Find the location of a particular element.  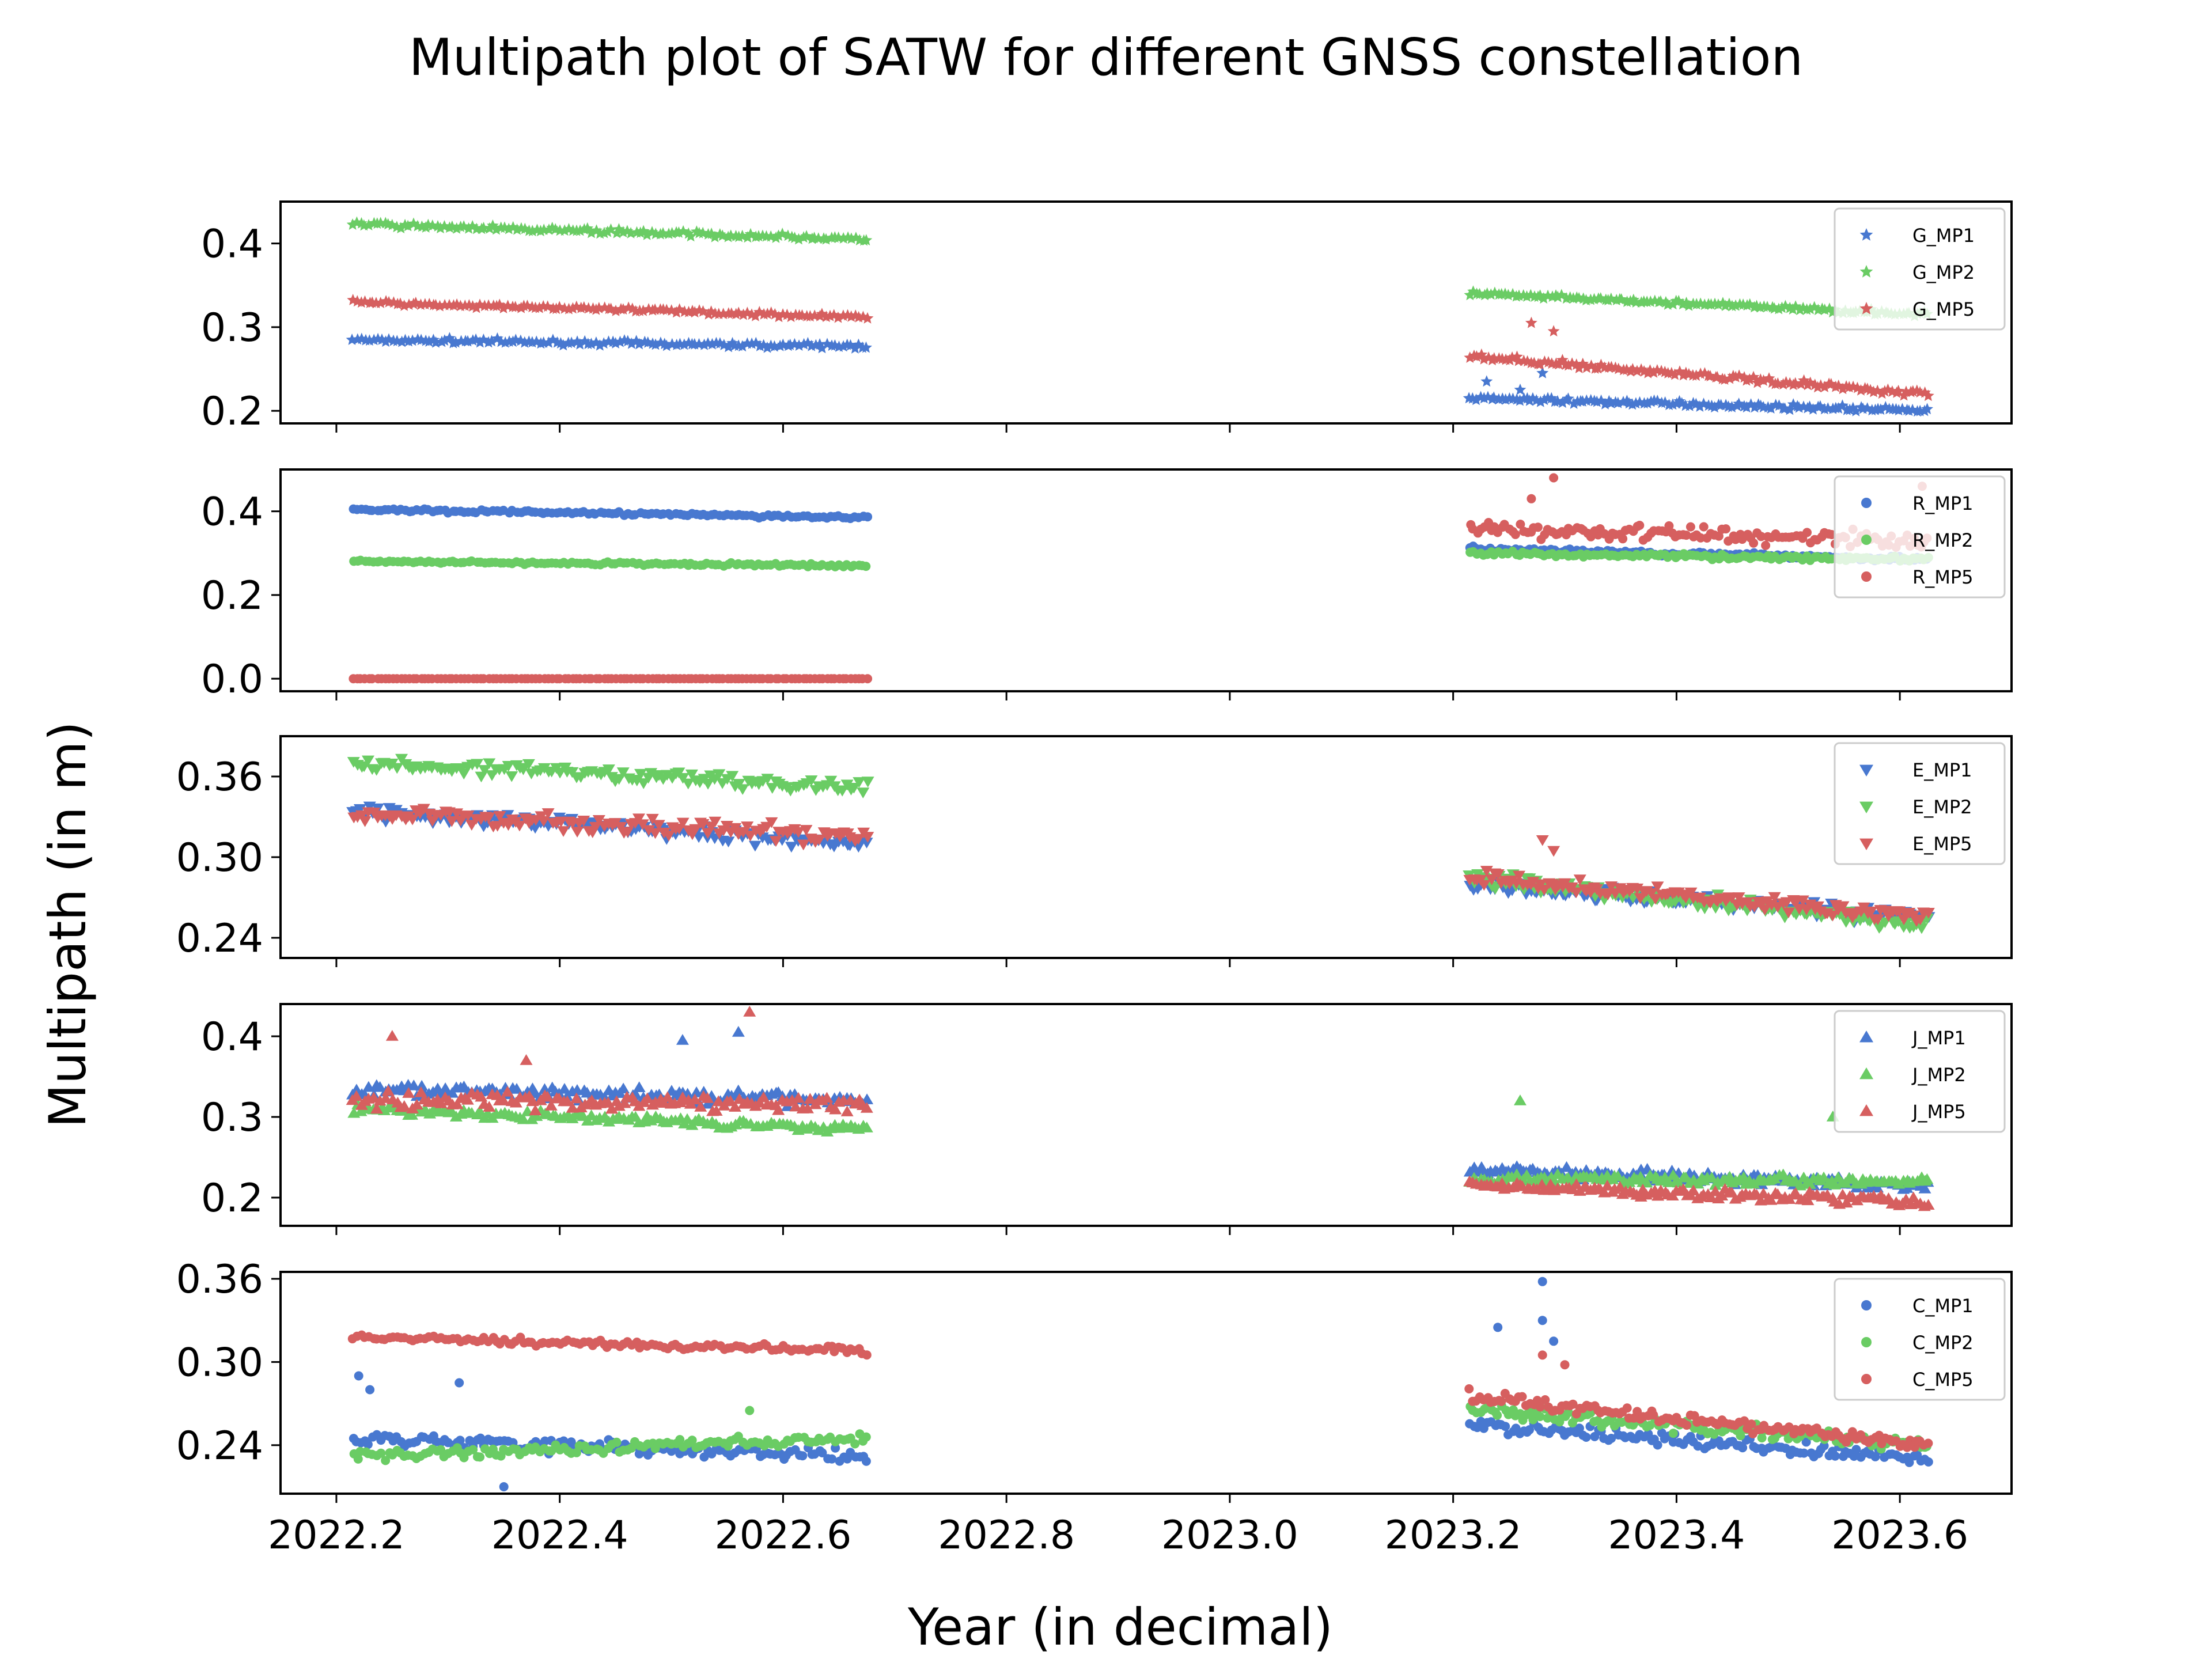

y-tick-label: 0.2 is located at coordinates (232, 411).